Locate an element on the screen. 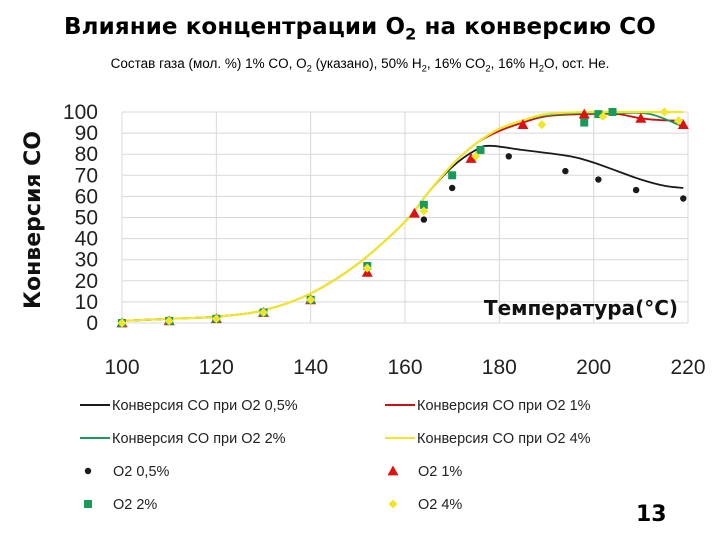 This screenshot has height=540, width=720. legend-label: Конверсия CO при O2 0,5% is located at coordinates (205, 406).